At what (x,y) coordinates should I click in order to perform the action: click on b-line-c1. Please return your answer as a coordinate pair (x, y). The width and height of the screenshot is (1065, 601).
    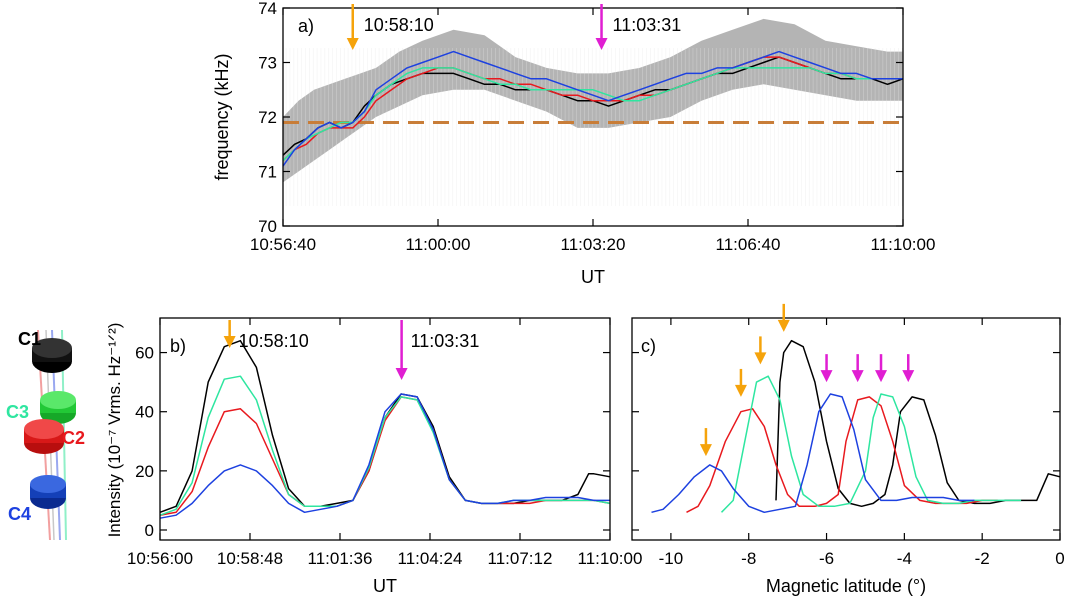
    Looking at the image, I should click on (385, 426).